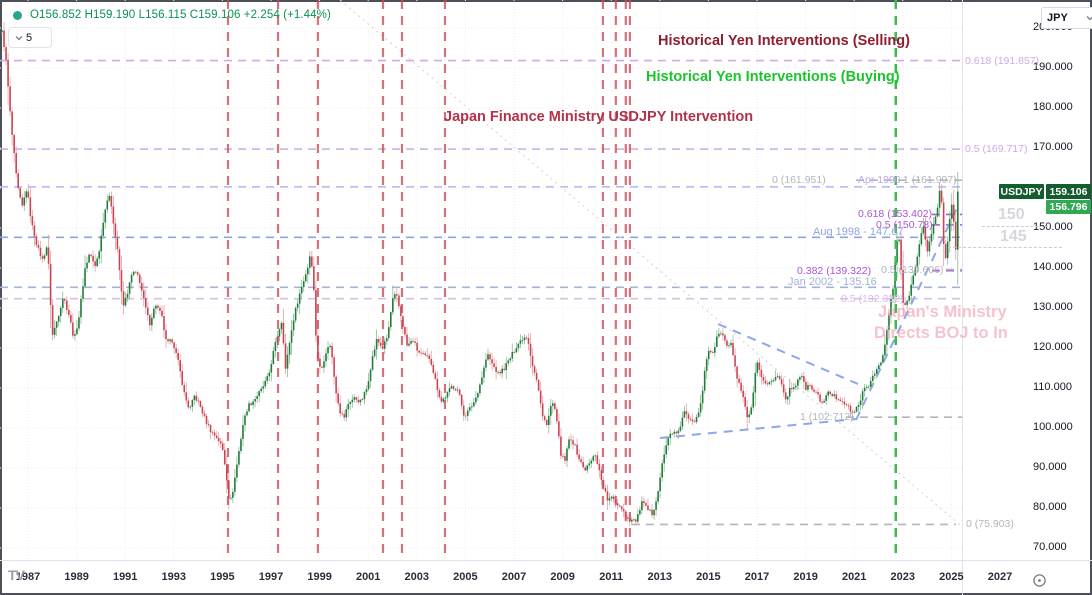 This screenshot has height=595, width=1092. Describe the element at coordinates (1011, 215) in the screenshot. I see `ghost-level-label: 150` at that location.